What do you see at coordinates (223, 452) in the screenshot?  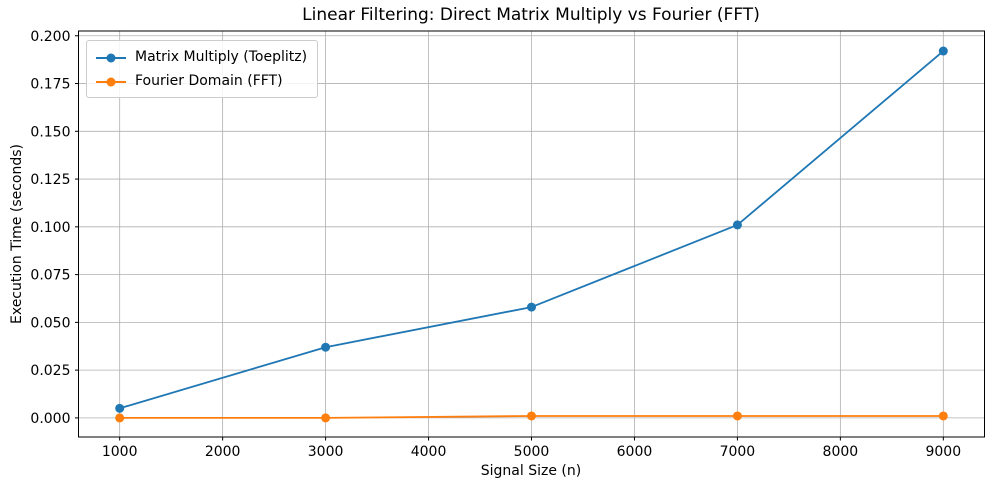 I see `x-tick-label: 2000` at bounding box center [223, 452].